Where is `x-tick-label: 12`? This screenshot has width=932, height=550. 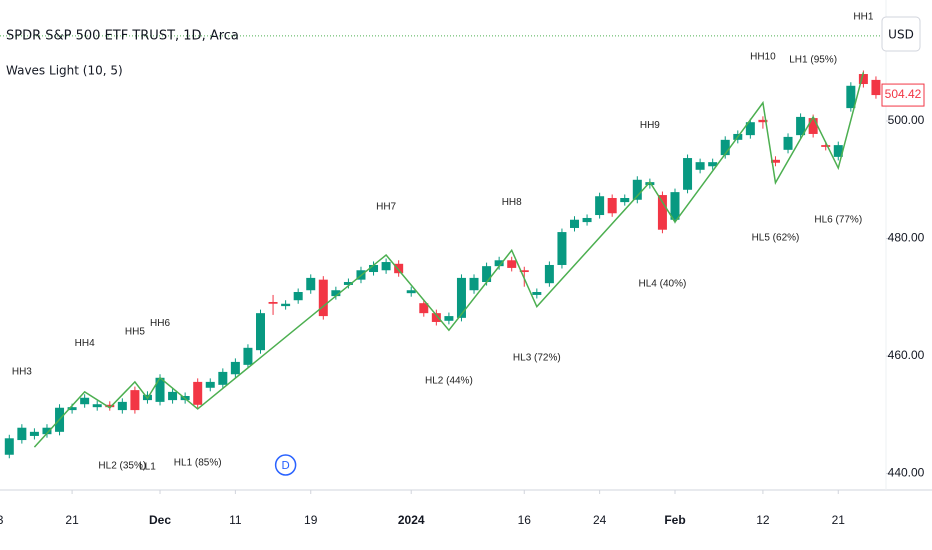 x-tick-label: 12 is located at coordinates (763, 520).